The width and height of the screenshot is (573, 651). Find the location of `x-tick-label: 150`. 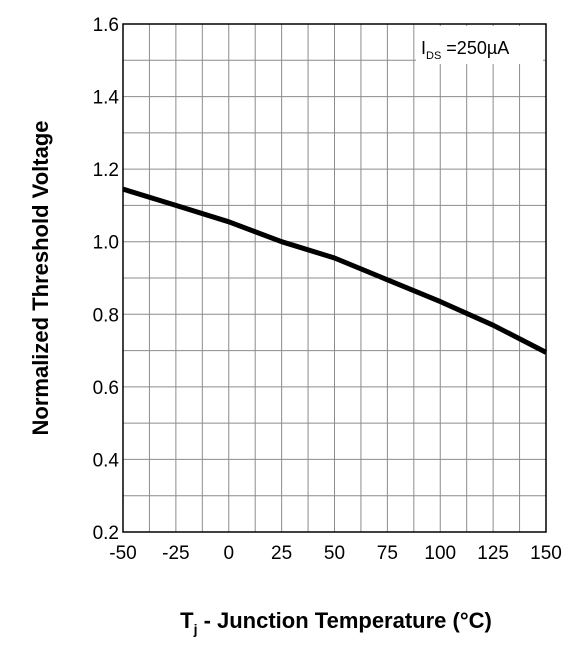

x-tick-label: 150 is located at coordinates (546, 553).